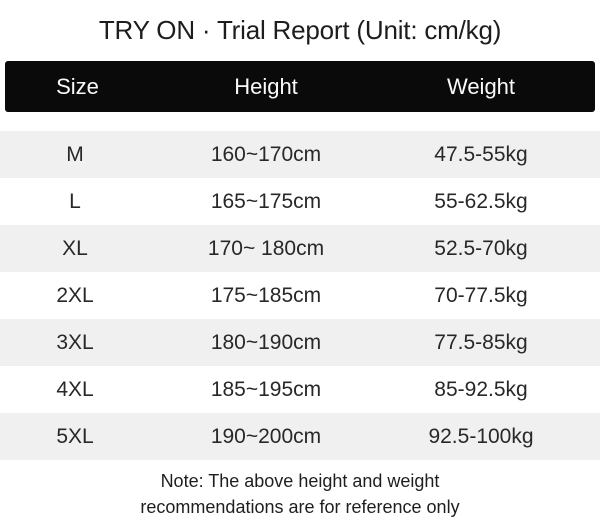 The height and width of the screenshot is (528, 600). What do you see at coordinates (266, 389) in the screenshot?
I see `height-cell: 185~195cm` at bounding box center [266, 389].